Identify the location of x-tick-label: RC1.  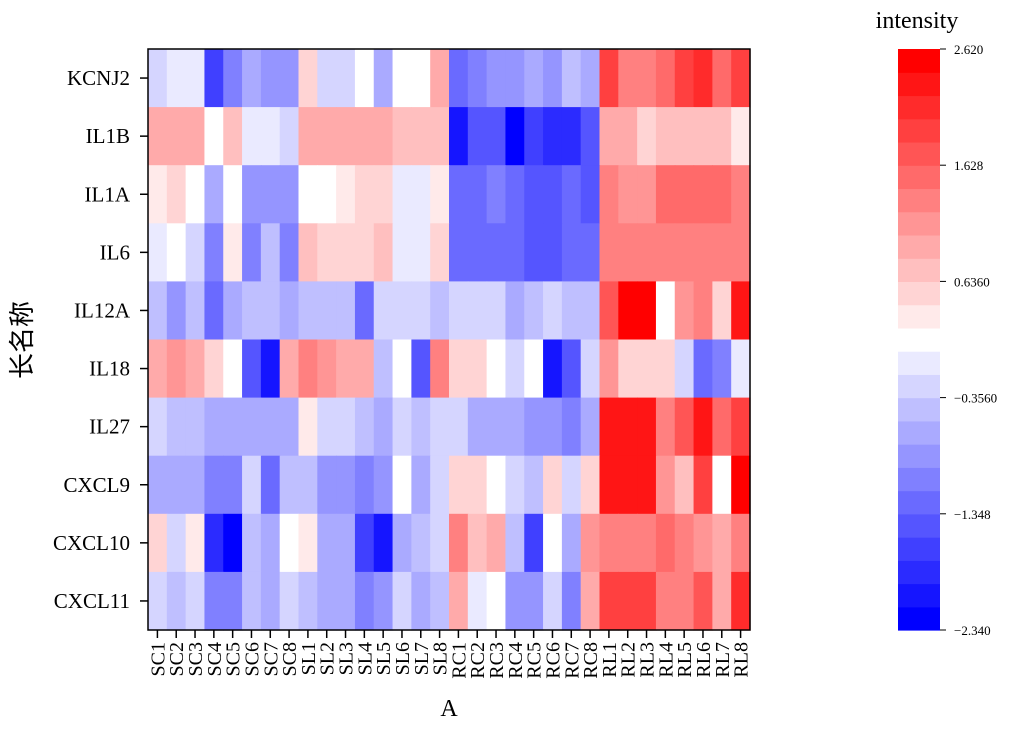
(459, 660).